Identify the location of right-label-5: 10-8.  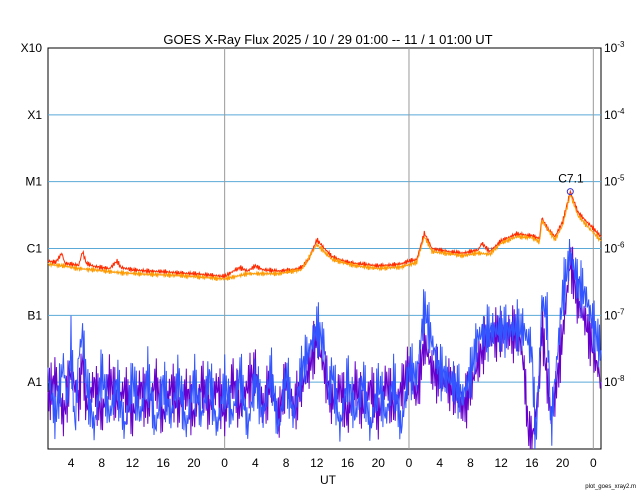
(614, 381).